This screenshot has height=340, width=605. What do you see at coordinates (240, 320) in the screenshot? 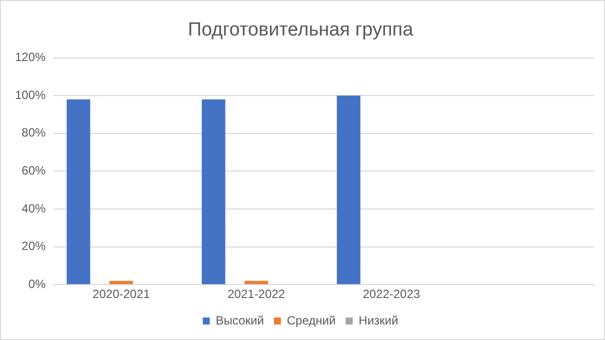
I see `legend-label: Высокий` at bounding box center [240, 320].